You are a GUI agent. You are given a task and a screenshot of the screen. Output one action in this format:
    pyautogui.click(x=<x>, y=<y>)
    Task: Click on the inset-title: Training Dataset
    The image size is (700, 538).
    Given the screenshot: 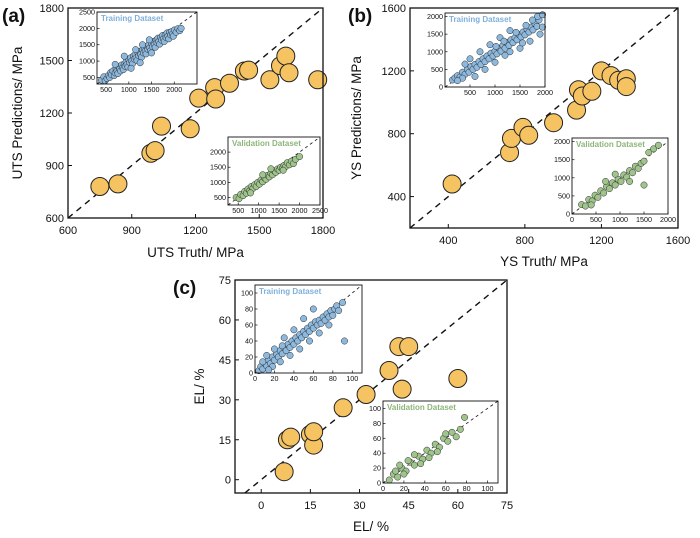 What is the action you would take?
    pyautogui.click(x=132, y=18)
    